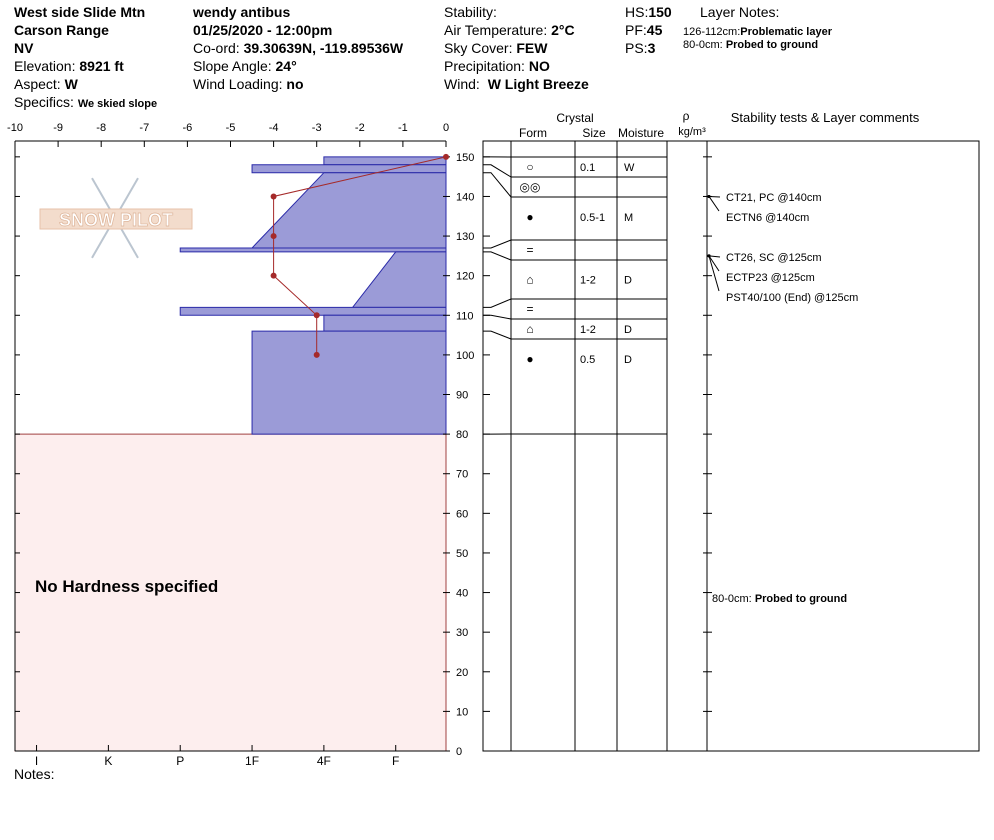 This screenshot has width=994, height=840. What do you see at coordinates (758, 32) in the screenshot?
I see `layer-note: 126-112cm:Problematic layer` at bounding box center [758, 32].